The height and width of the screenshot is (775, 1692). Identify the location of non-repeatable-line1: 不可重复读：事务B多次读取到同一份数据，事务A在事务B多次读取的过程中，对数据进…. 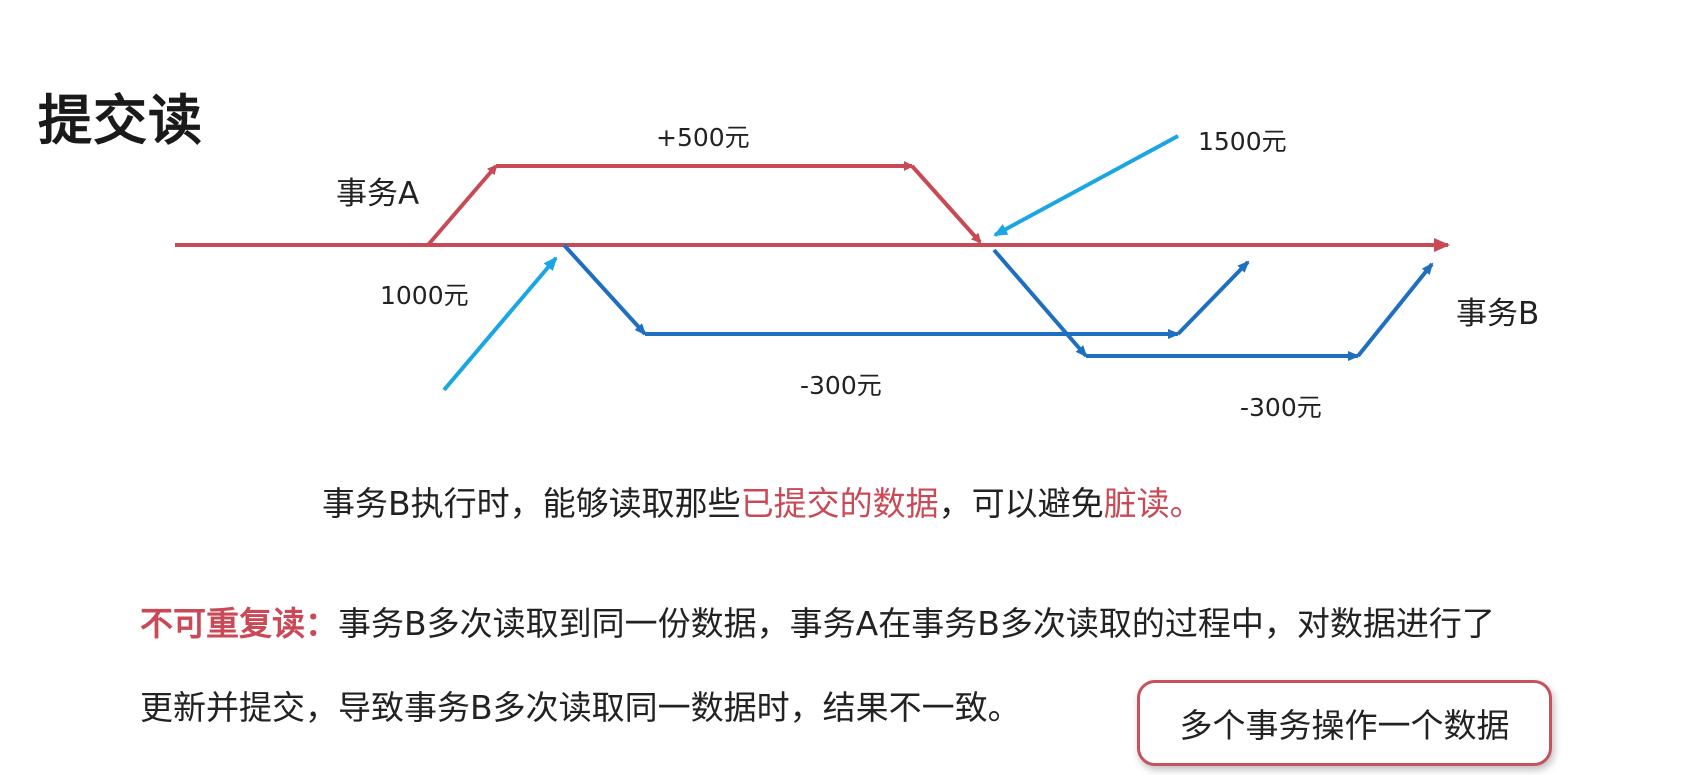
(817, 621).